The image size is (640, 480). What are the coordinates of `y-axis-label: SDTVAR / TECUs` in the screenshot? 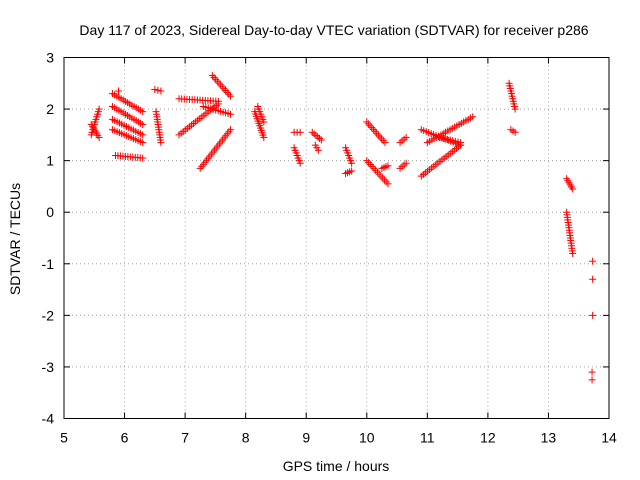 It's located at (15, 239).